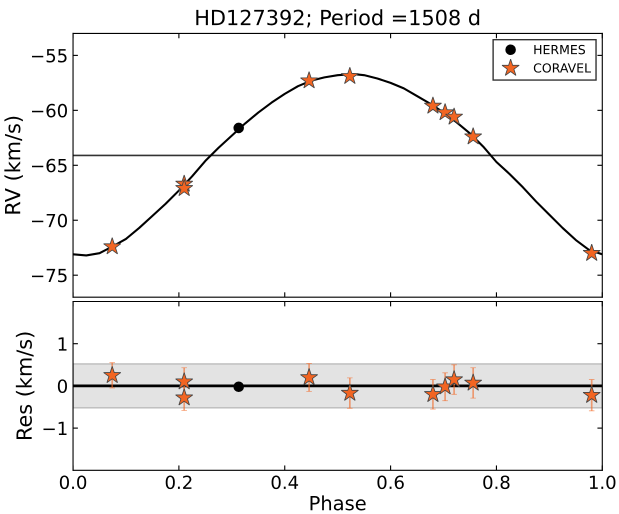  What do you see at coordinates (73, 482) in the screenshot?
I see `x-tick-label: 0.0` at bounding box center [73, 482].